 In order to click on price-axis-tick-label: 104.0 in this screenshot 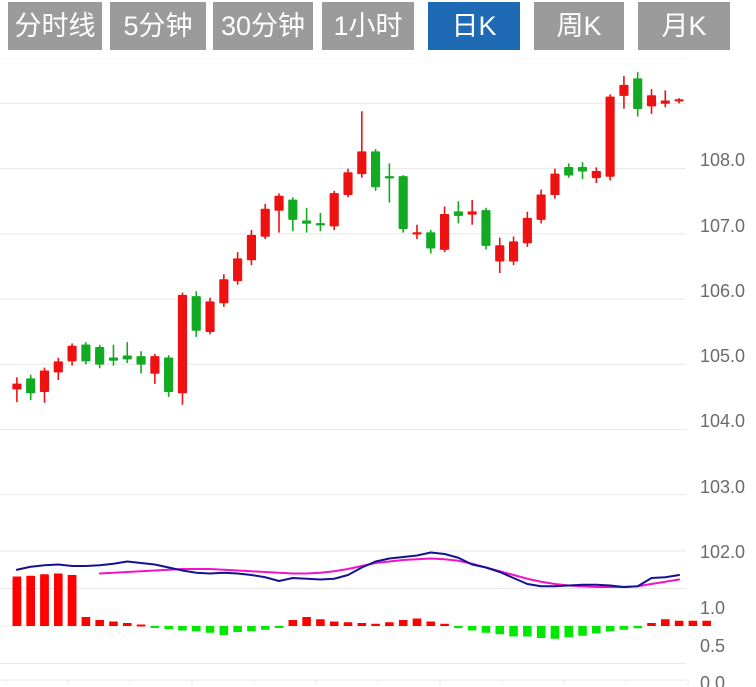, I will do `click(723, 421)`.